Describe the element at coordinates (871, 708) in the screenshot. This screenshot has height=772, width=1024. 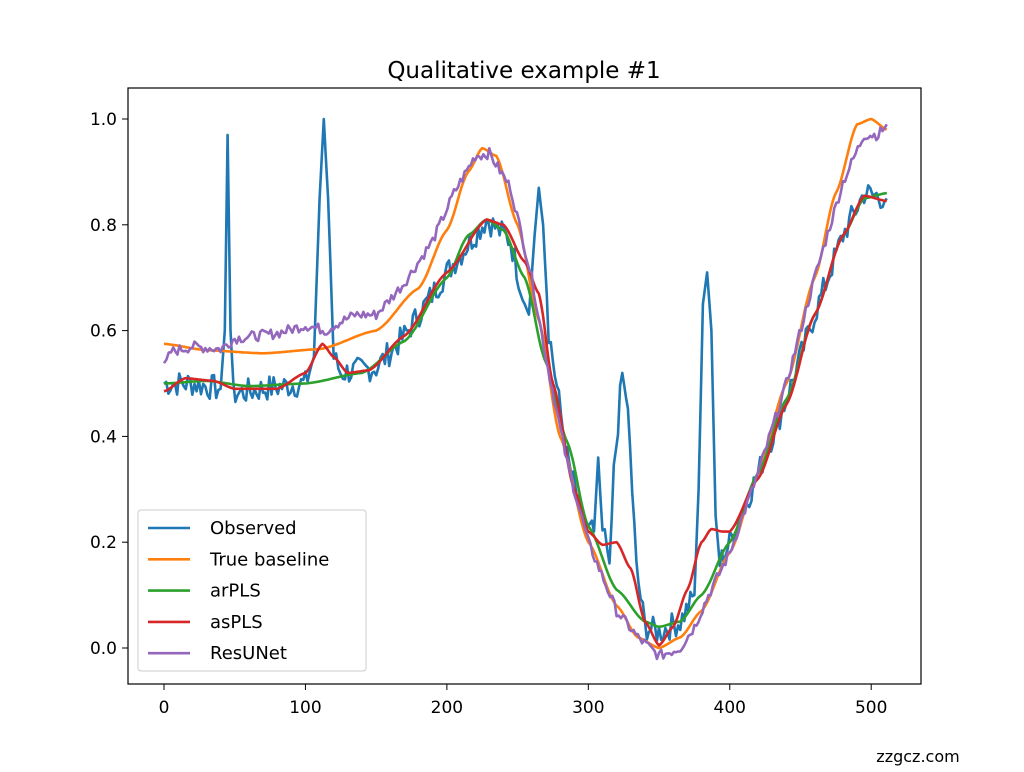
I see `x-tick-label: 500` at that location.